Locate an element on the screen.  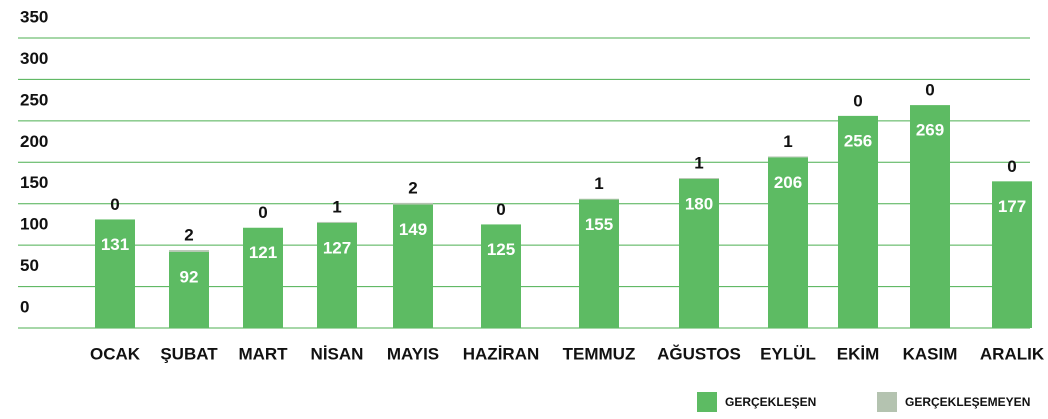
value-label: 177 is located at coordinates (1012, 206).